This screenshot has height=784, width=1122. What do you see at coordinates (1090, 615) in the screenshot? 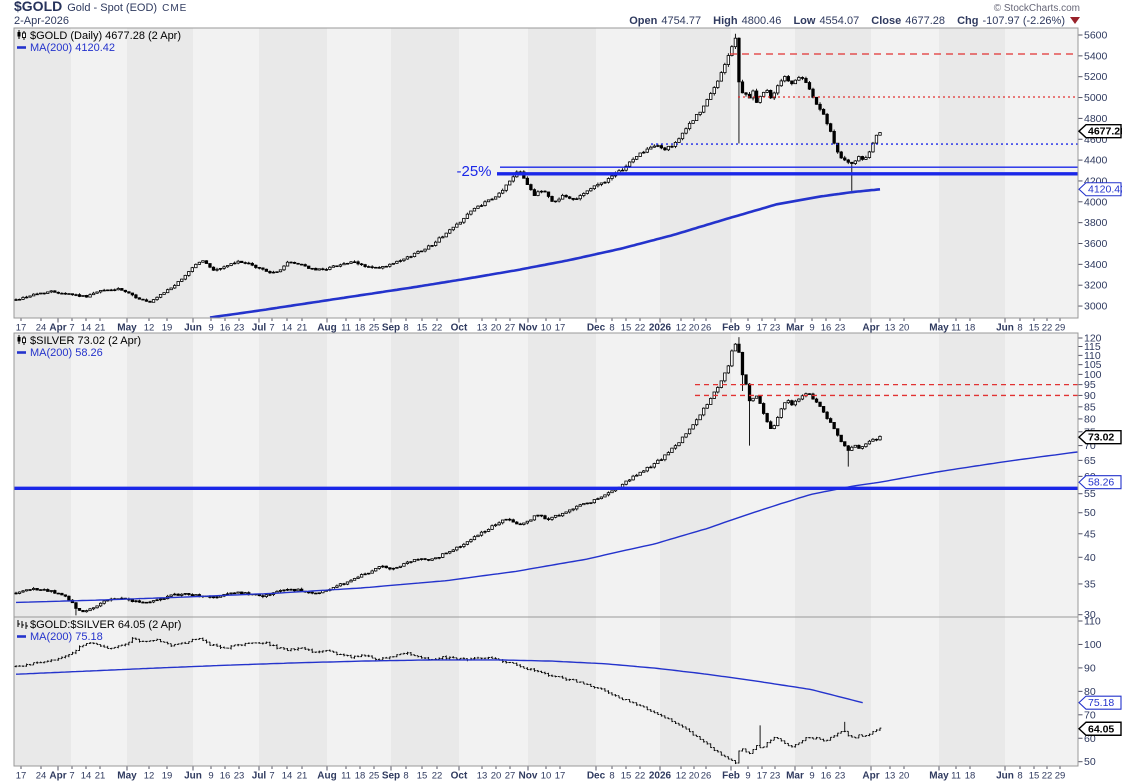
I see `svg-text: 30` at bounding box center [1090, 615].